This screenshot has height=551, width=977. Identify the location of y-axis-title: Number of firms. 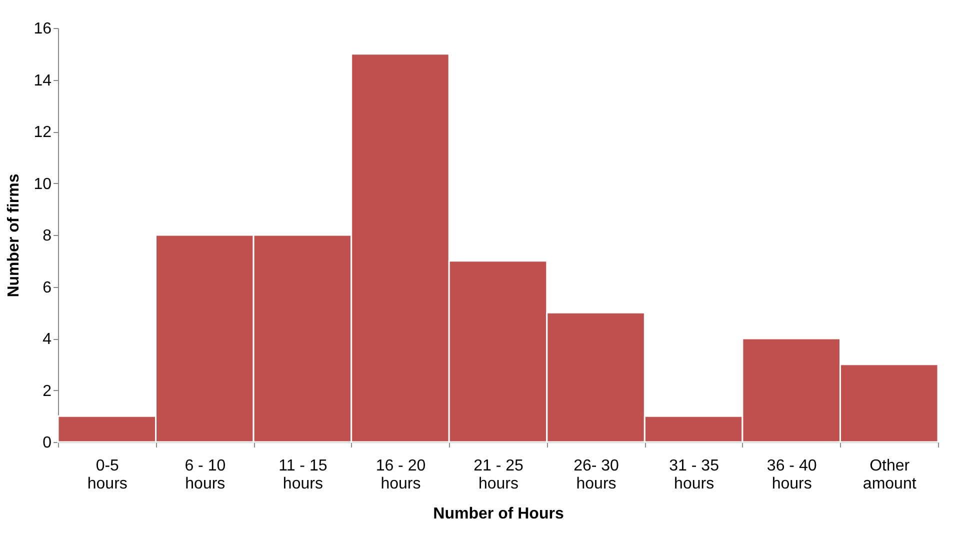
(14, 236).